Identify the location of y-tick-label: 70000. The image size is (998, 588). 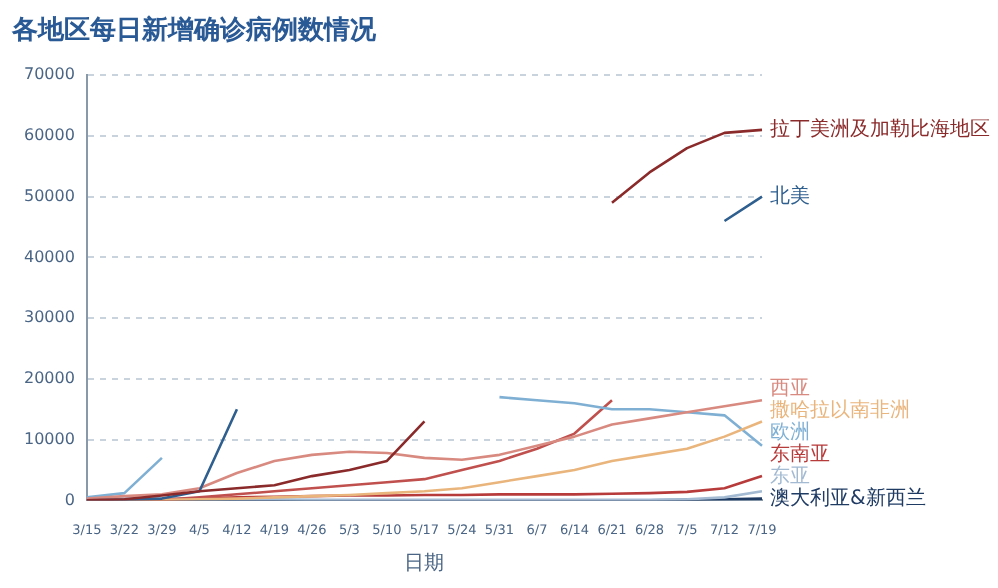
(49, 74).